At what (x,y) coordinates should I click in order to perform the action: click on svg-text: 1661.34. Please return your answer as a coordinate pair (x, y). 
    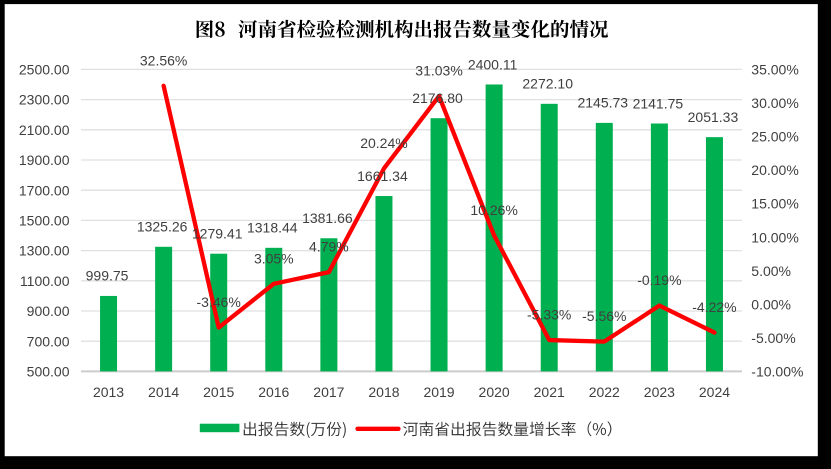
    Looking at the image, I should click on (382, 176).